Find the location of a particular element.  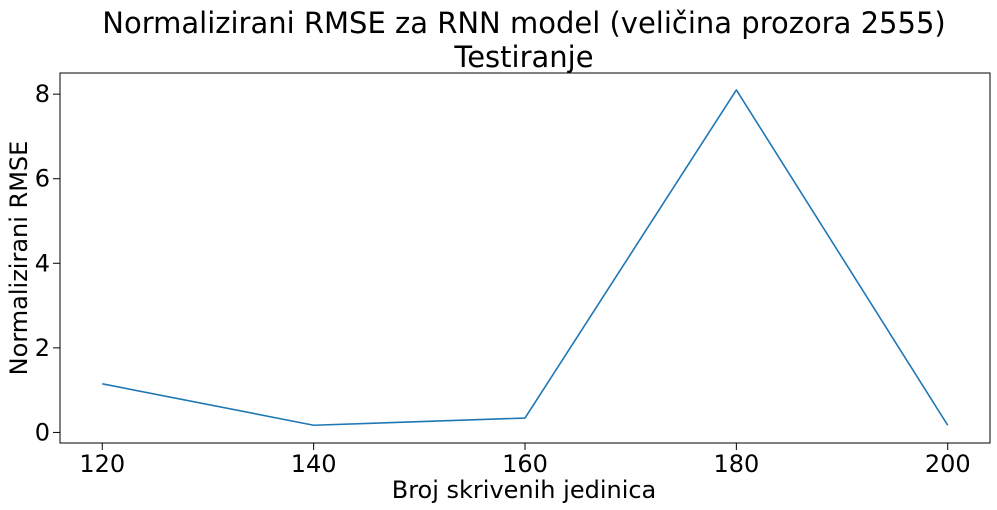

x-tick-label: 180 is located at coordinates (736, 464).